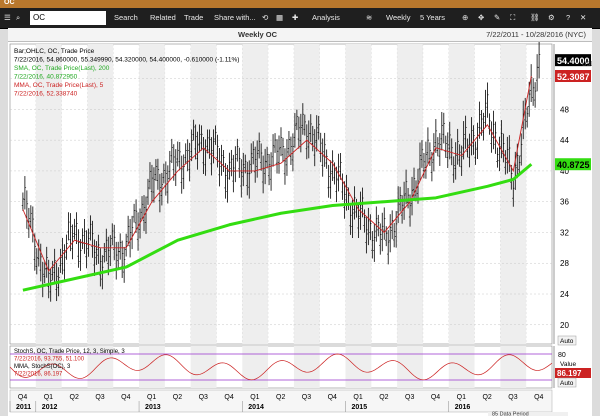 This screenshot has height=416, width=600. Describe the element at coordinates (258, 34) in the screenshot. I see `chart-title: Weekly OC` at that location.